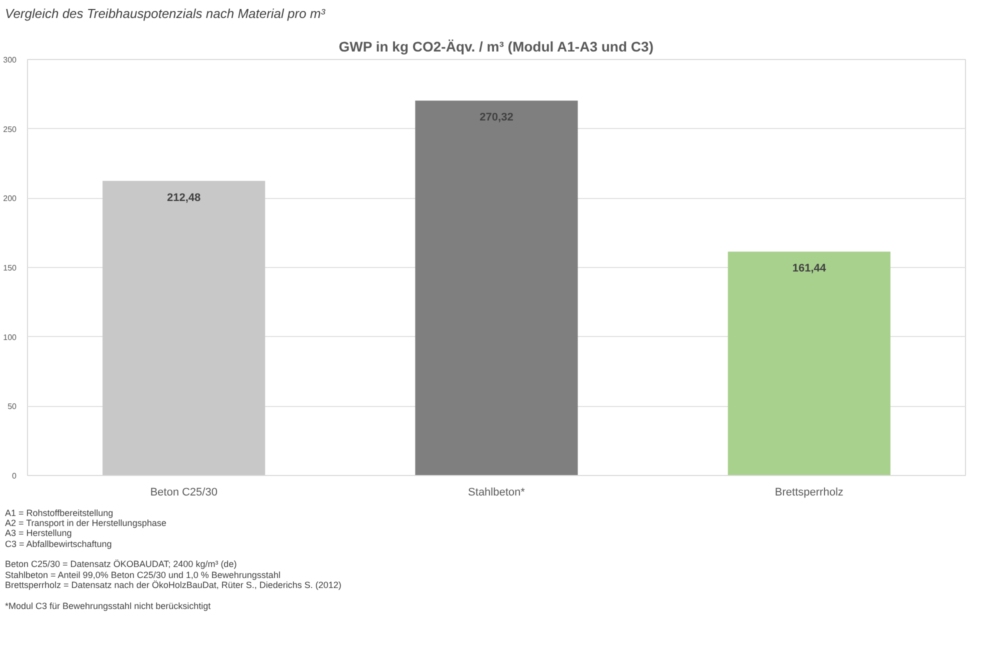 Image resolution: width=988 pixels, height=664 pixels. Describe the element at coordinates (10, 337) in the screenshot. I see `y-tick-label: 100` at that location.